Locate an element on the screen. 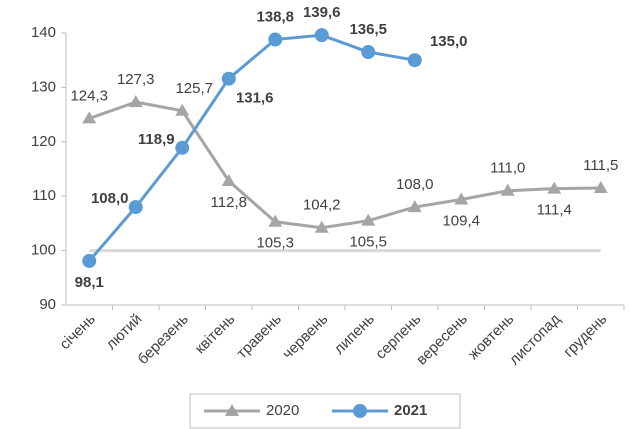 Image resolution: width=631 pixels, height=429 pixels. data-label: 124,3 is located at coordinates (89, 95).